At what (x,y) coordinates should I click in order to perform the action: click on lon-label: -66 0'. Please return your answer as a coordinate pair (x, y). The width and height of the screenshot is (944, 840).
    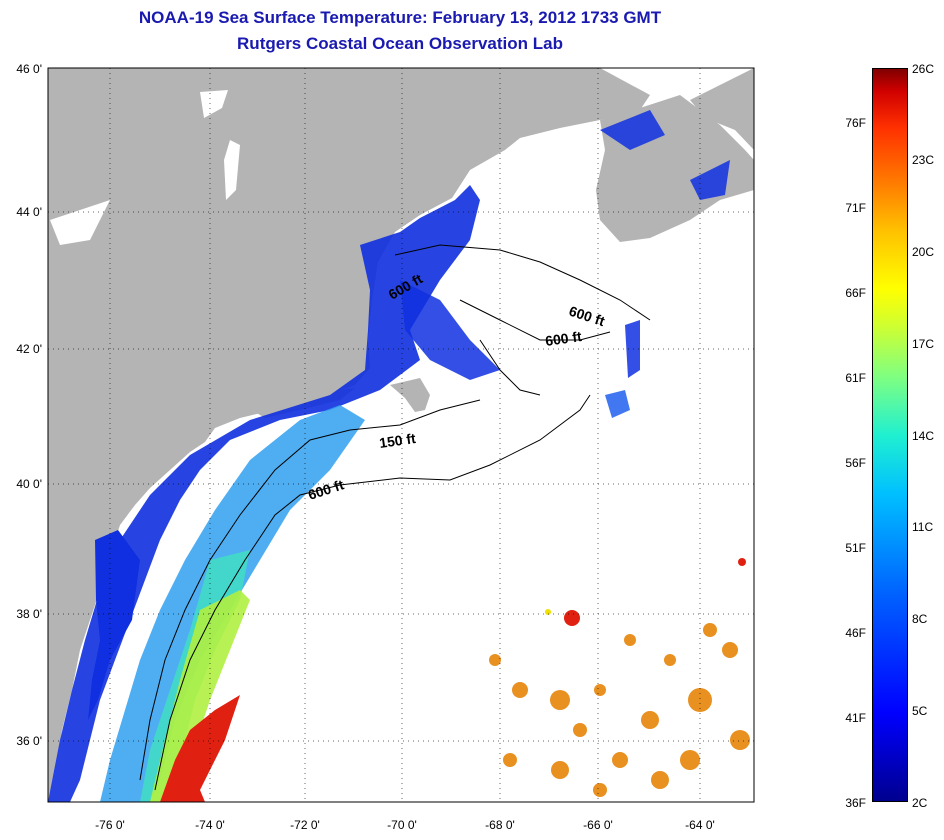
    Looking at the image, I should click on (598, 825).